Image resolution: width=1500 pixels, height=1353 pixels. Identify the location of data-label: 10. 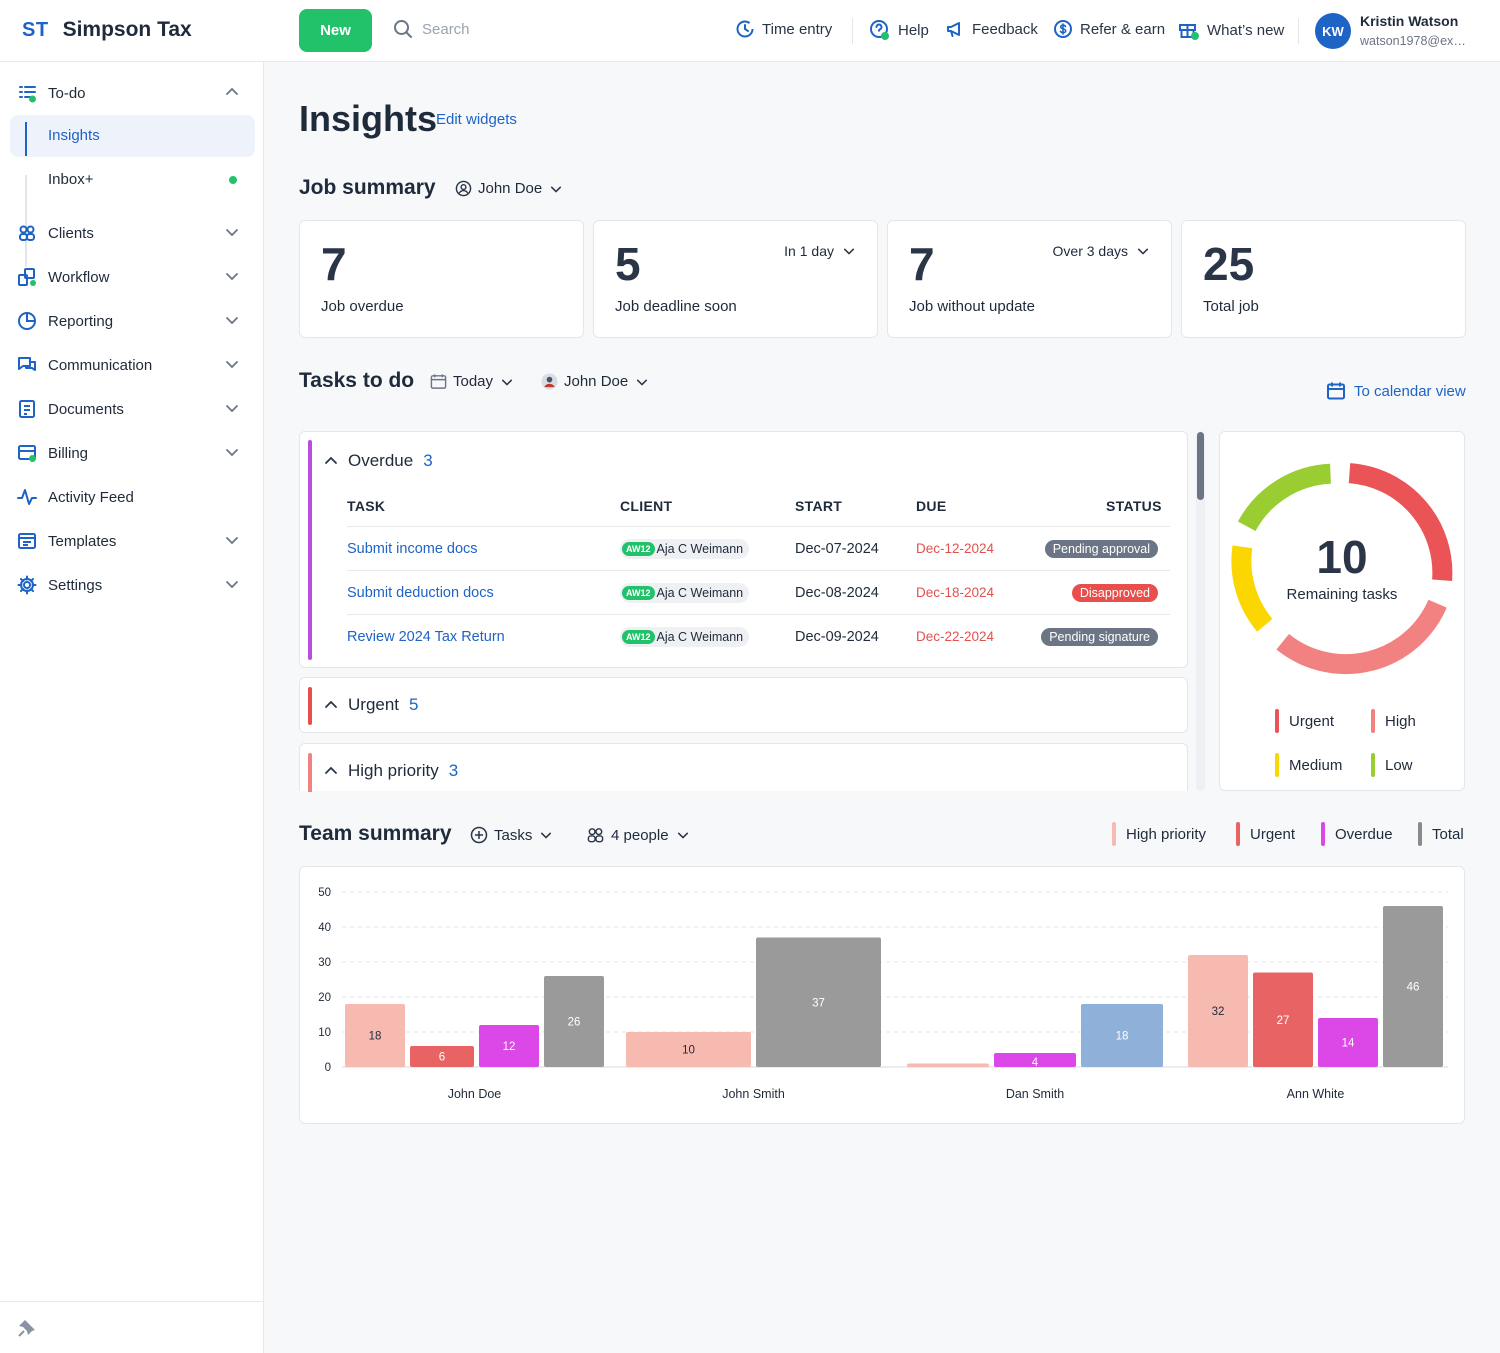
(688, 1051).